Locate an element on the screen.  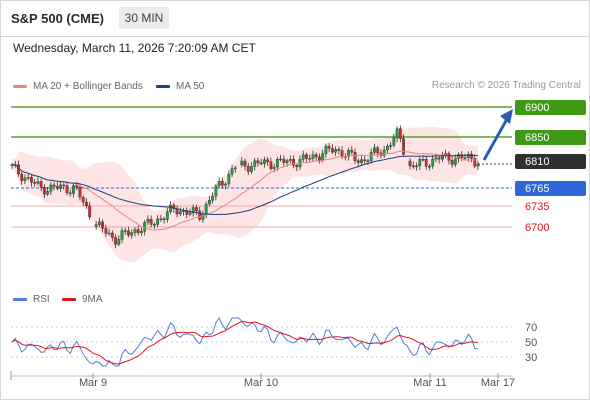
legend-9ma: 9MA is located at coordinates (82, 299).